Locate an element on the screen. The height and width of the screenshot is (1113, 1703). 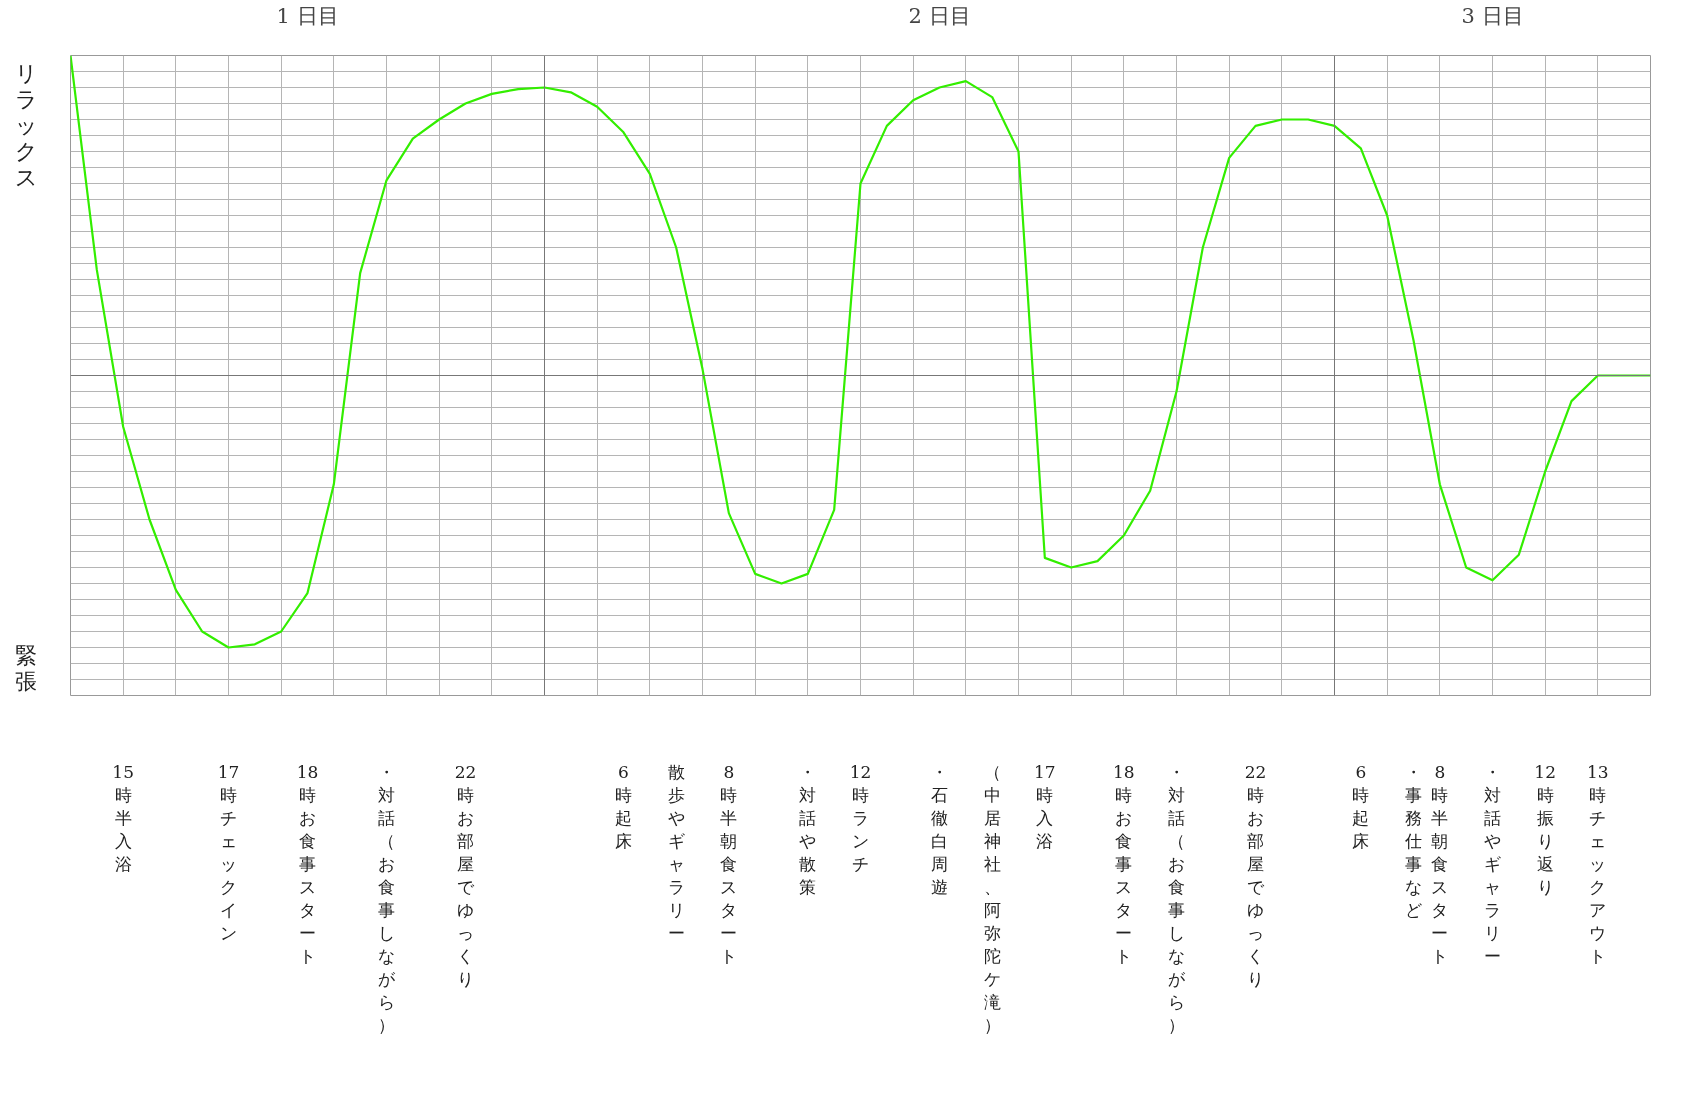
x-tick-label: 12時振り返り is located at coordinates (1545, 829).